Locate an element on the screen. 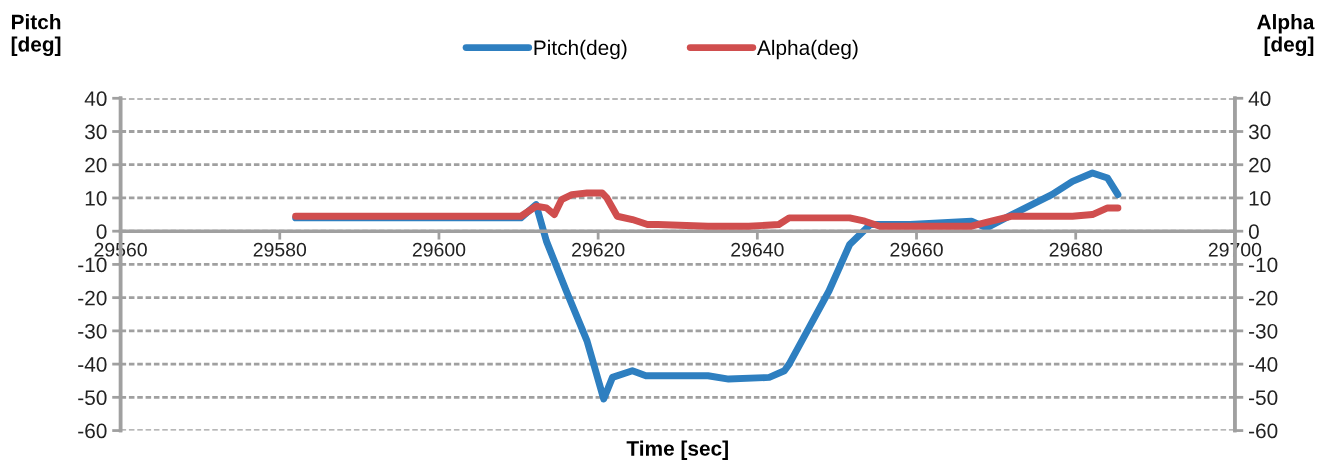 This screenshot has height=468, width=1325. y-tick-label: -10 is located at coordinates (92, 265).